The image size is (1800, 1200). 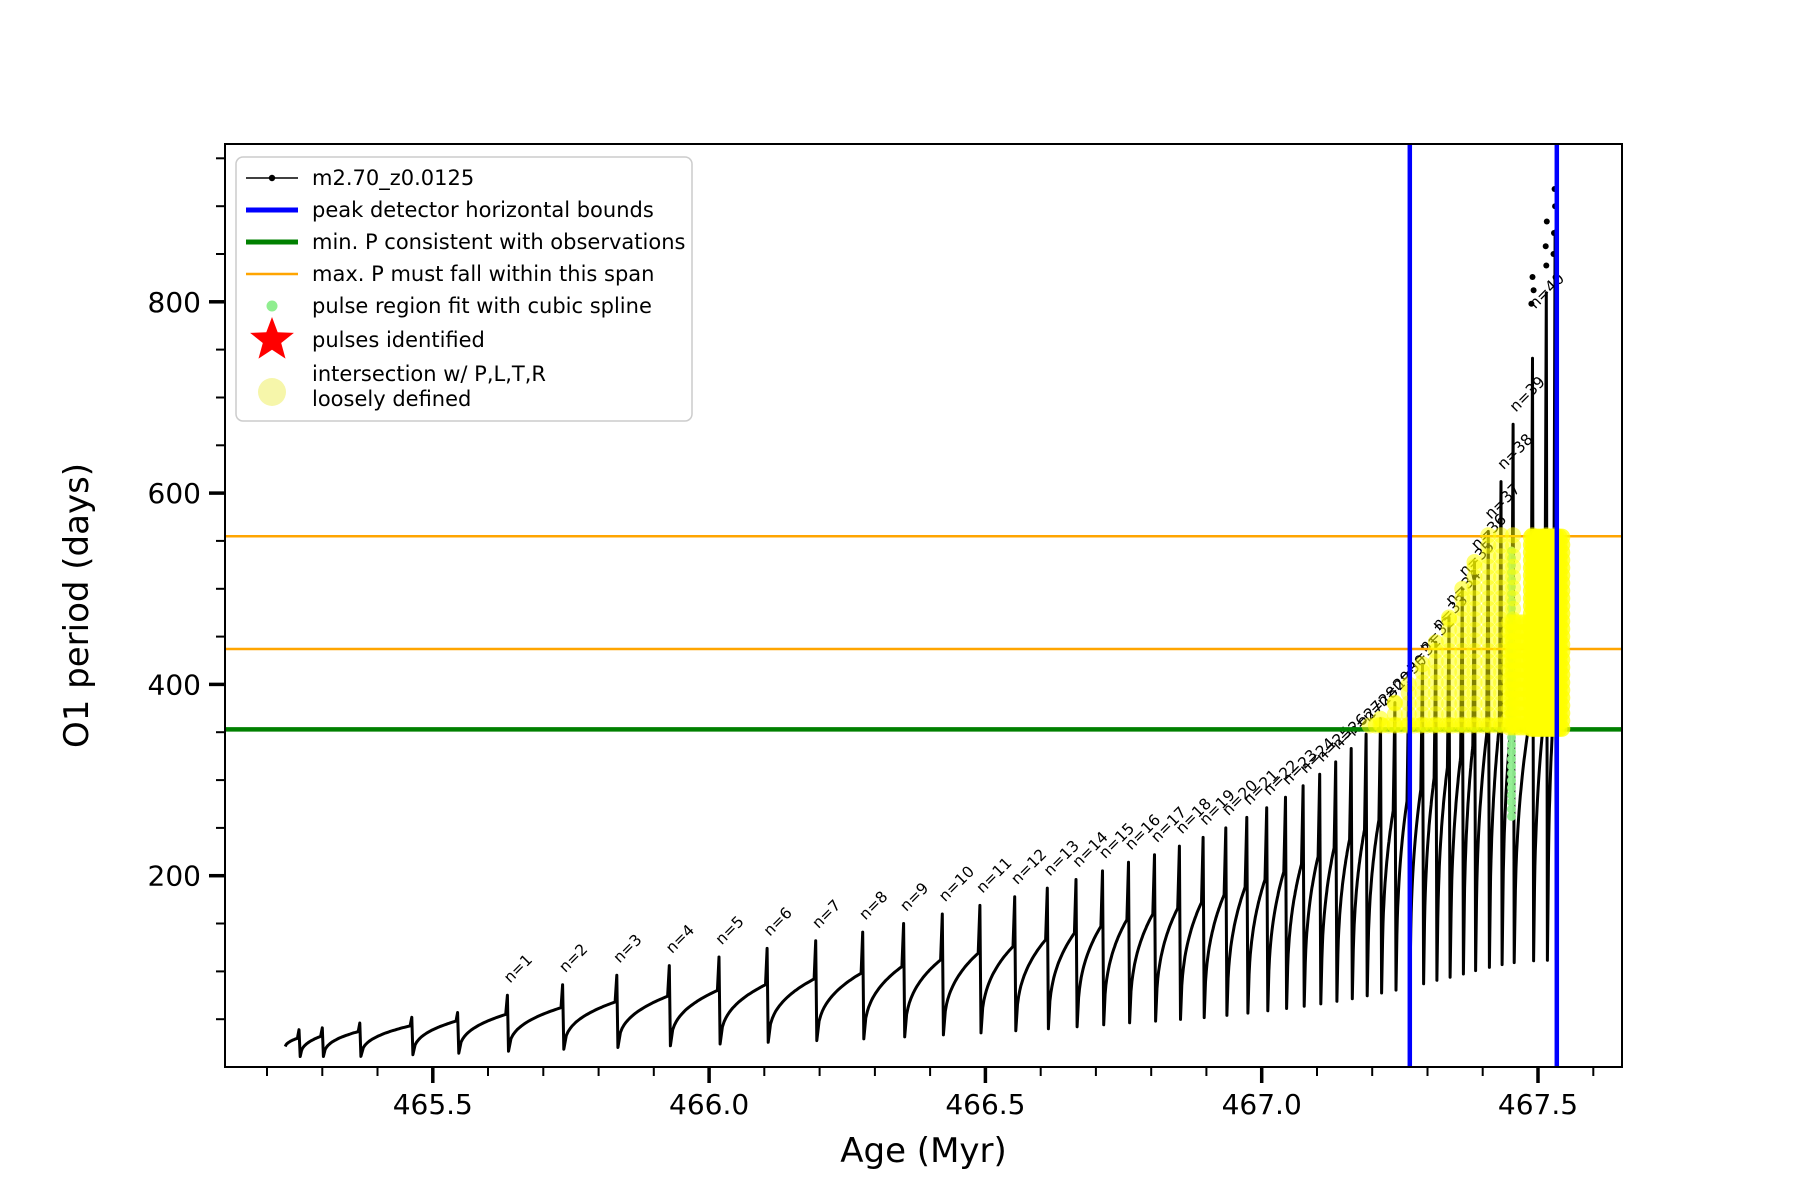 I want to click on pulse-label: n=4, so click(x=680, y=939).